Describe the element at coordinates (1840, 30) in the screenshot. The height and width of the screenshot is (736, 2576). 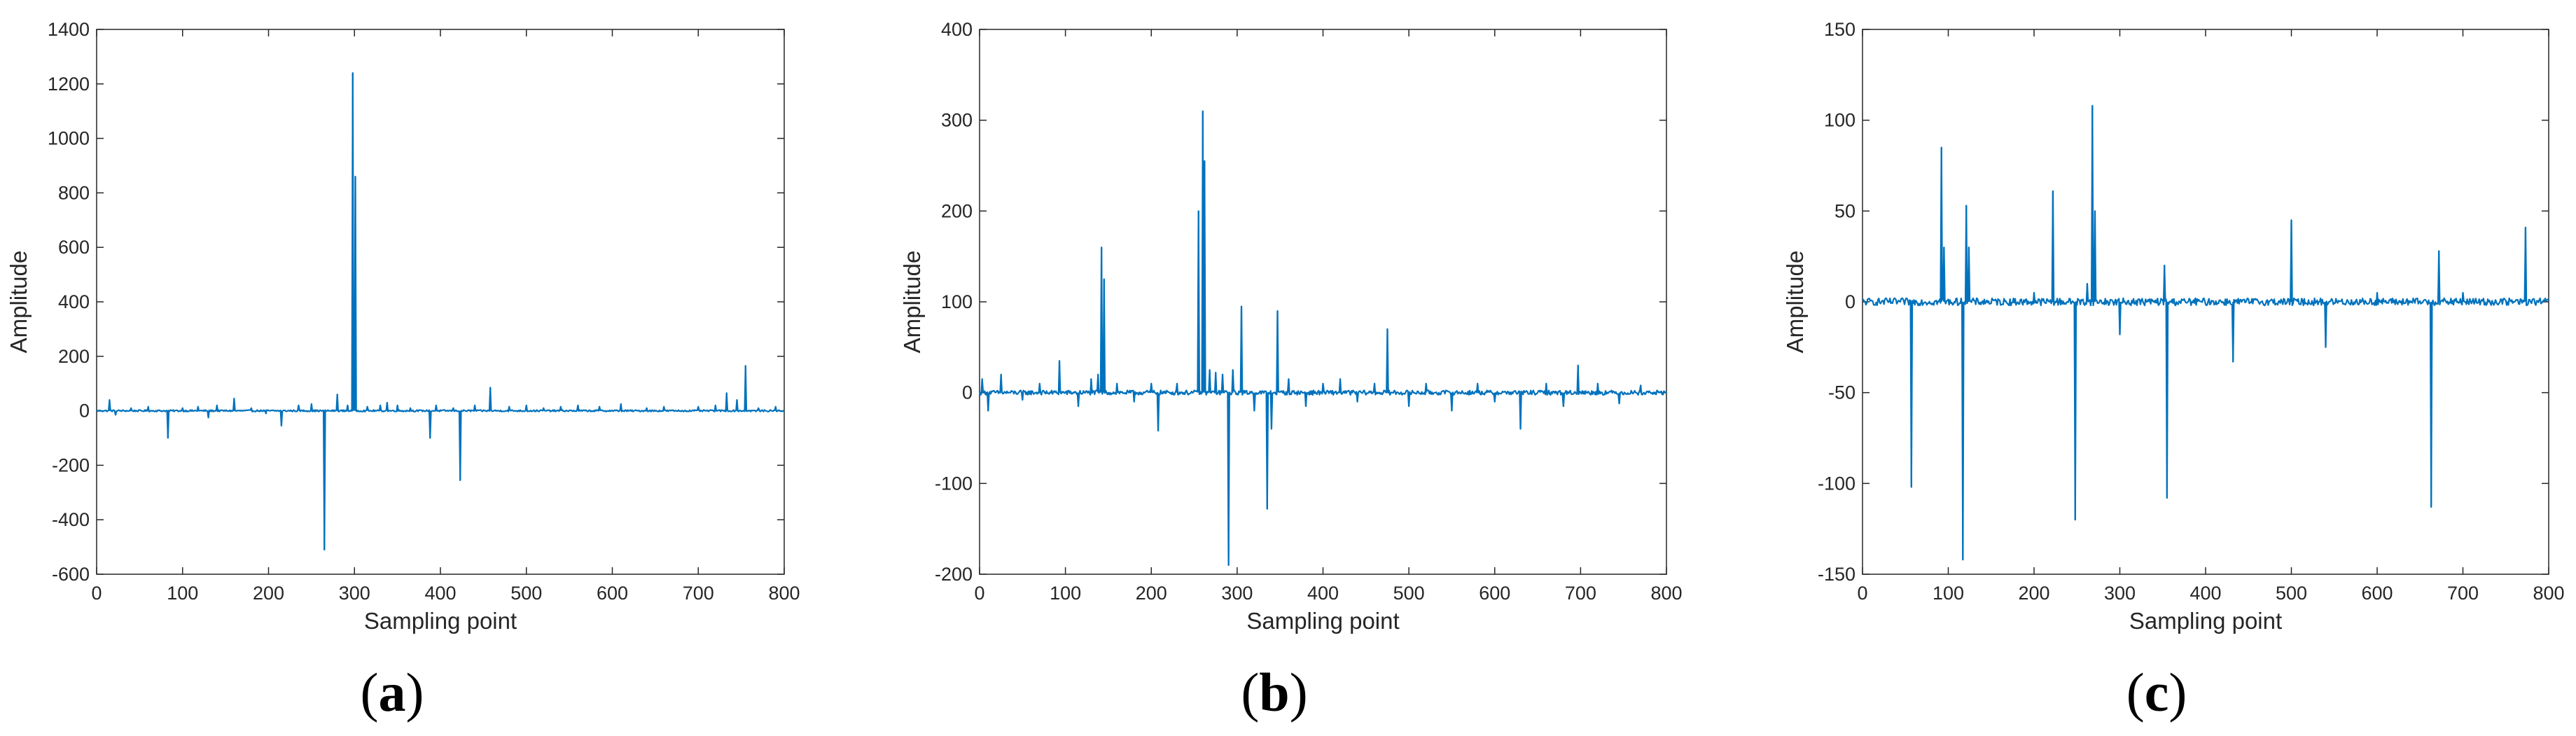
I see `y-tick-label: 150` at that location.